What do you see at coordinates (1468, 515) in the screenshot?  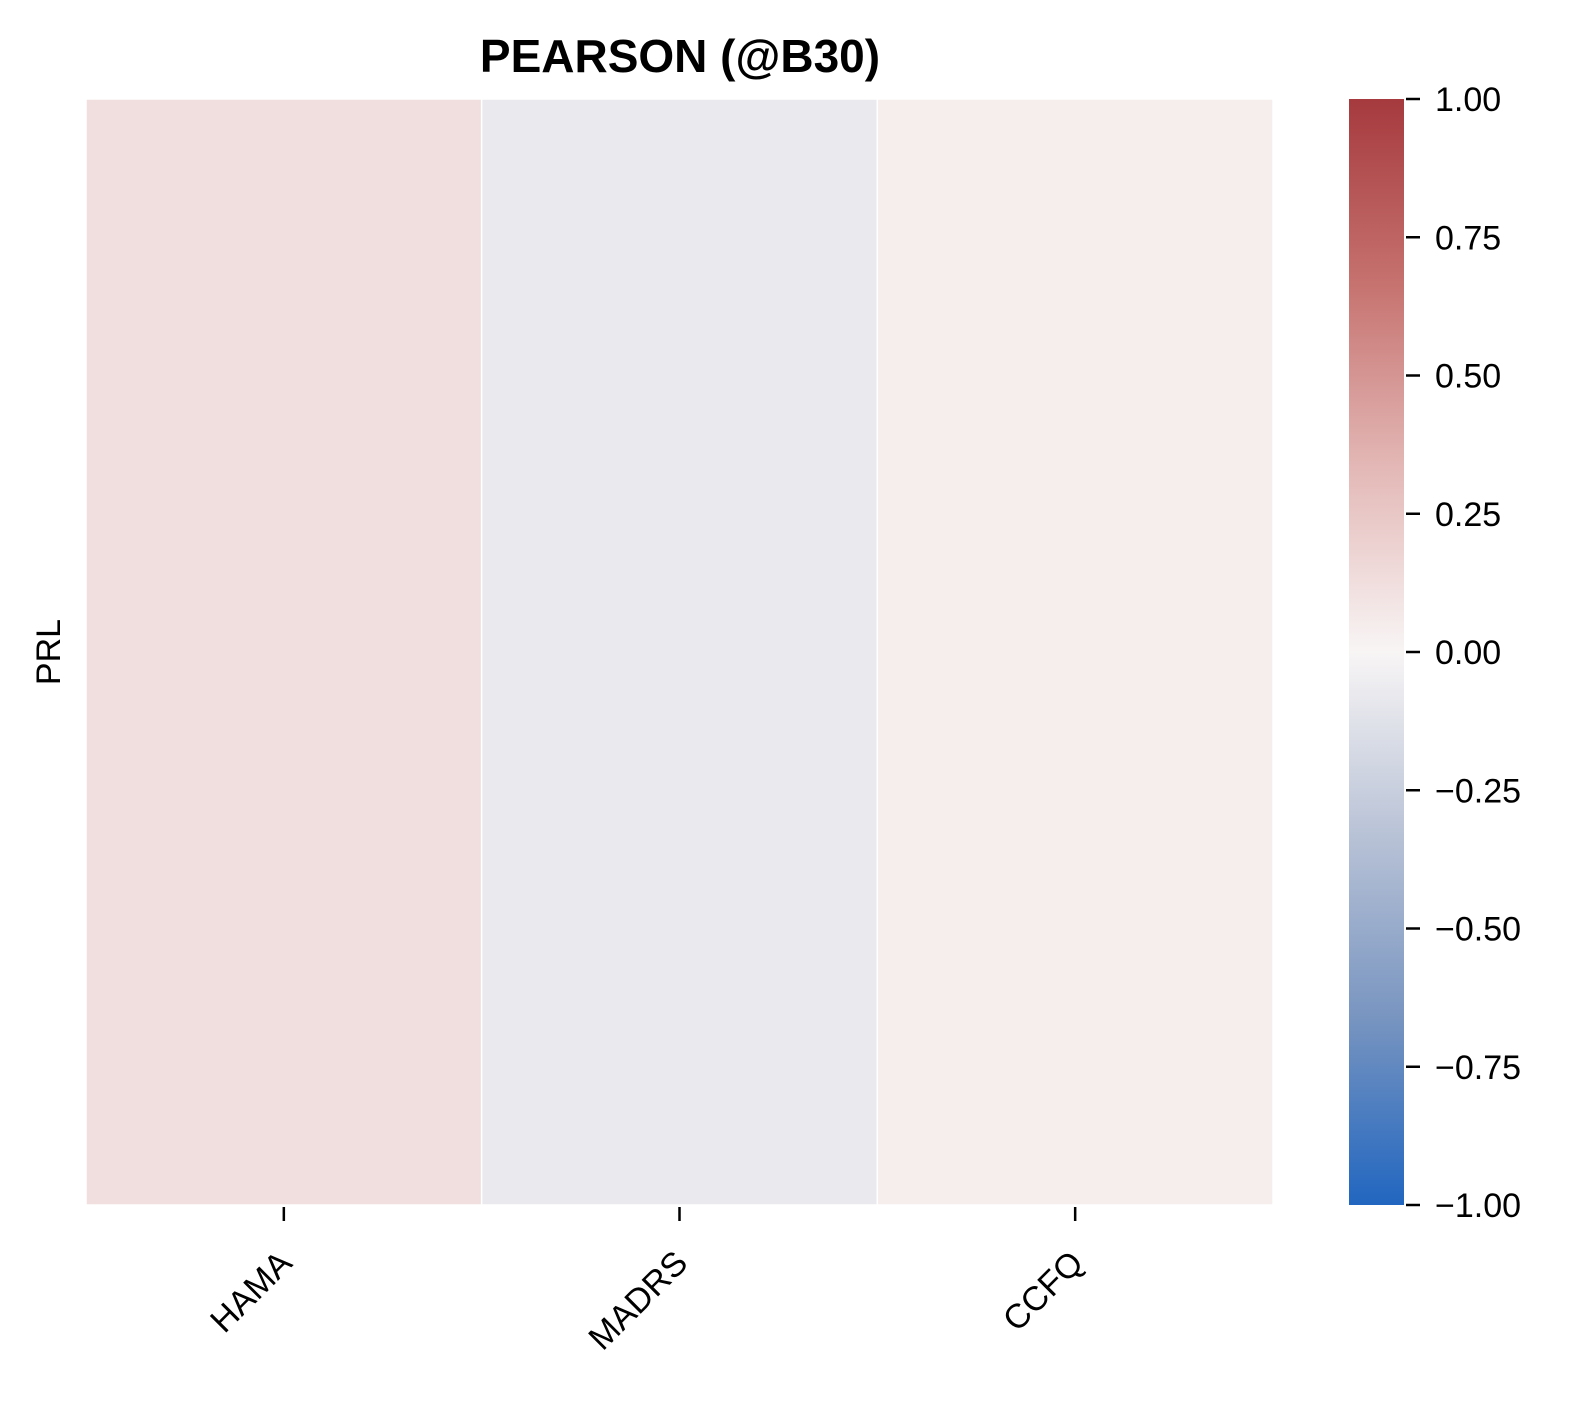 I see `colorbar-tick-label: 0.25` at bounding box center [1468, 515].